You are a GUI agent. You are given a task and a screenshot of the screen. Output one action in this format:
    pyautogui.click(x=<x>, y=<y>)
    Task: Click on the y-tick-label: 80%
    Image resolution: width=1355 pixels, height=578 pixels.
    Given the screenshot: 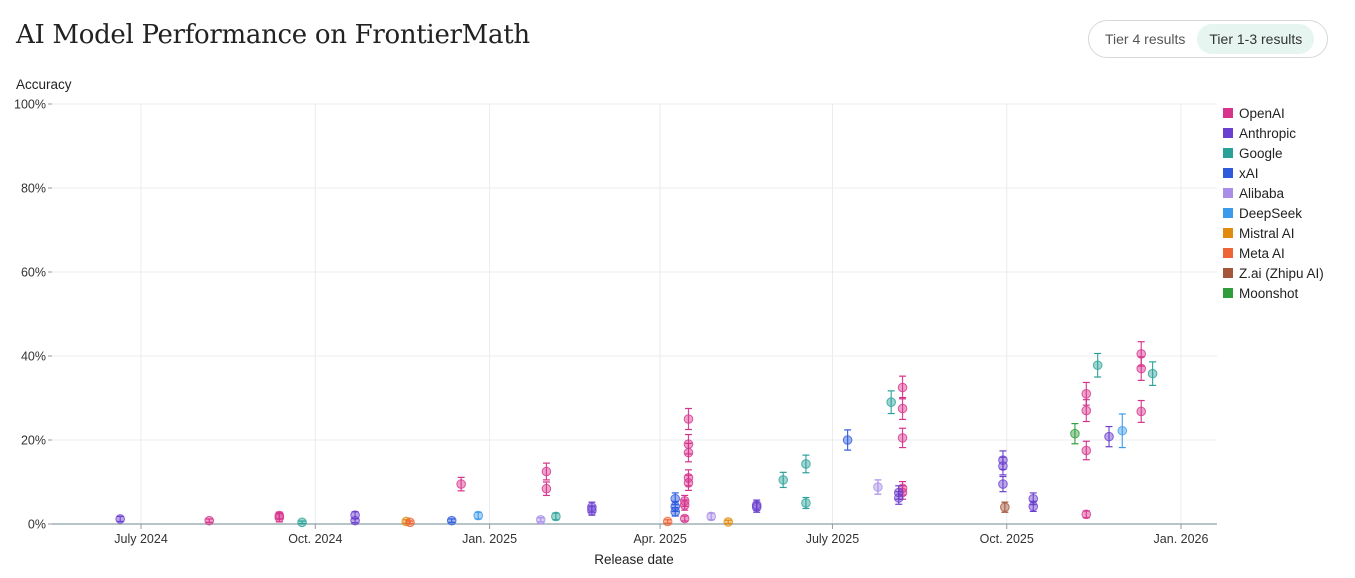 What is the action you would take?
    pyautogui.click(x=33, y=189)
    